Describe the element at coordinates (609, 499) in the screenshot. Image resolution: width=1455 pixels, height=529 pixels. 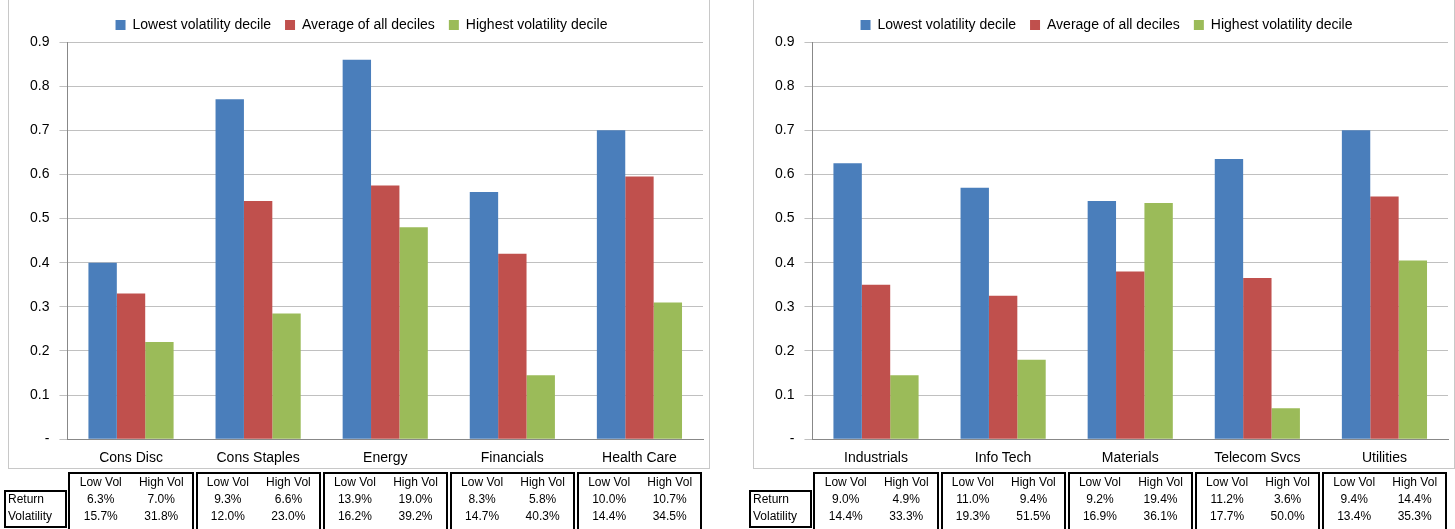
I see `text: 10.0%` at that location.